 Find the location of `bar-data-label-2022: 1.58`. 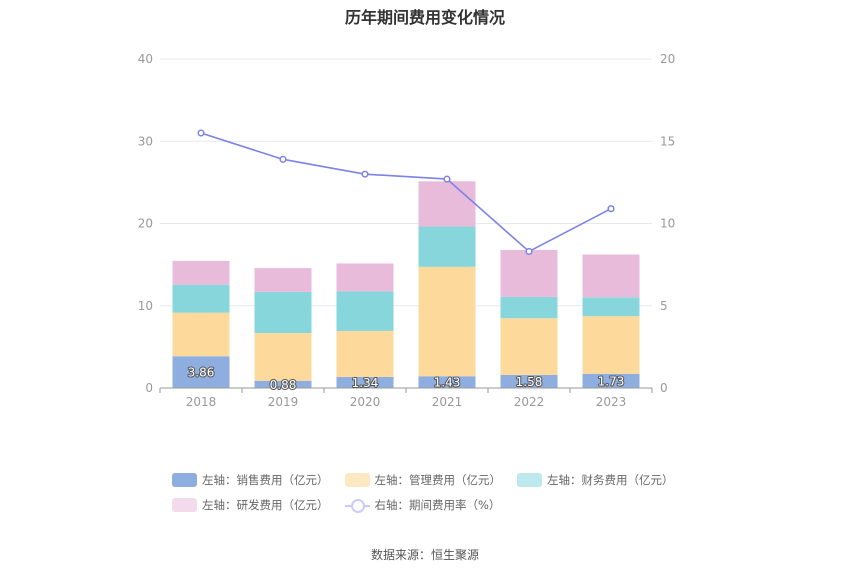

bar-data-label-2022: 1.58 is located at coordinates (529, 382).